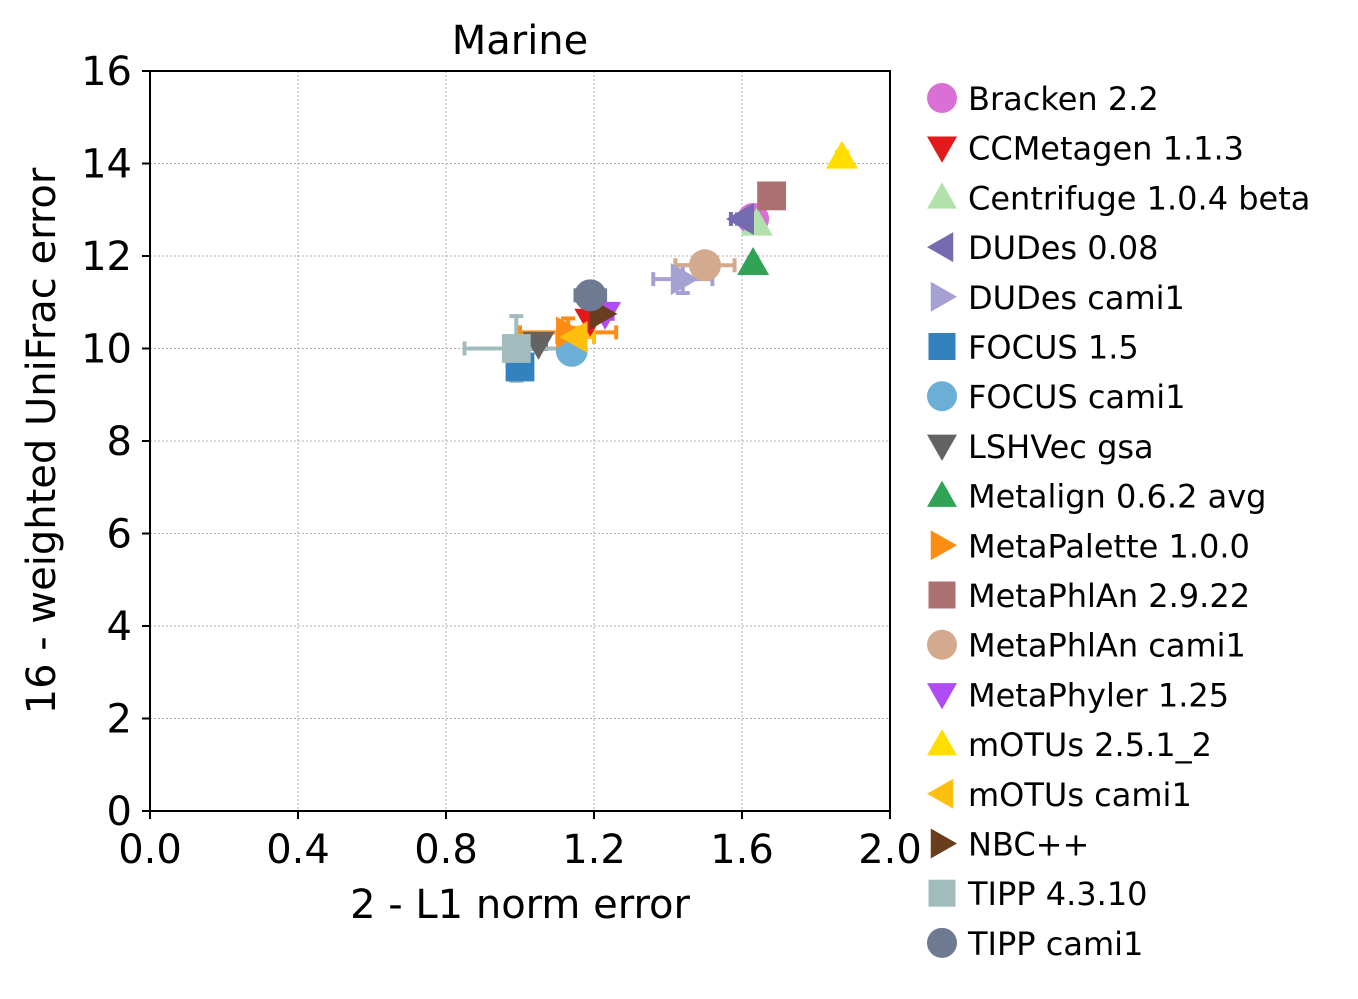 This screenshot has width=1358, height=999. What do you see at coordinates (119, 720) in the screenshot?
I see `y-tick-label: 2` at bounding box center [119, 720].